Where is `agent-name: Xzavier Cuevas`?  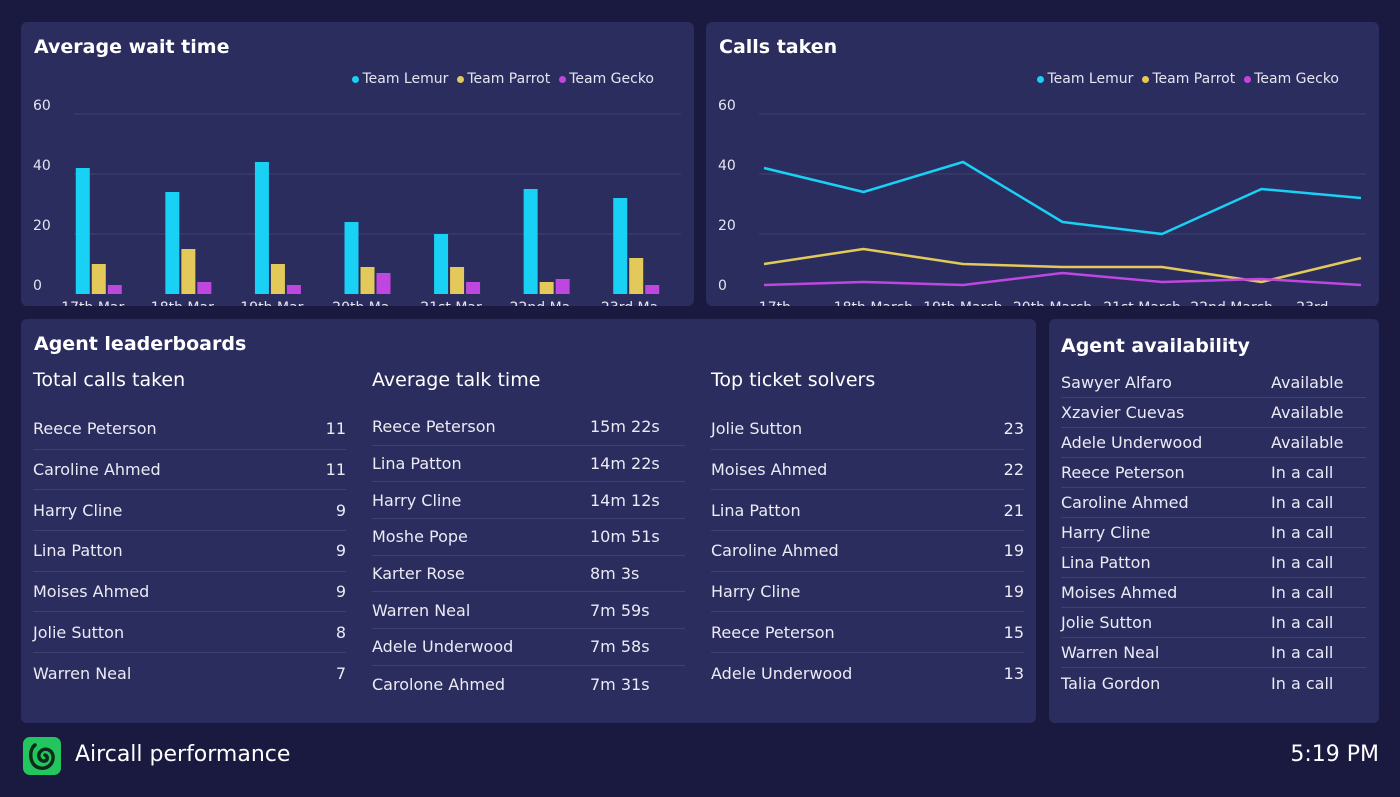 agent-name: Xzavier Cuevas is located at coordinates (1123, 412).